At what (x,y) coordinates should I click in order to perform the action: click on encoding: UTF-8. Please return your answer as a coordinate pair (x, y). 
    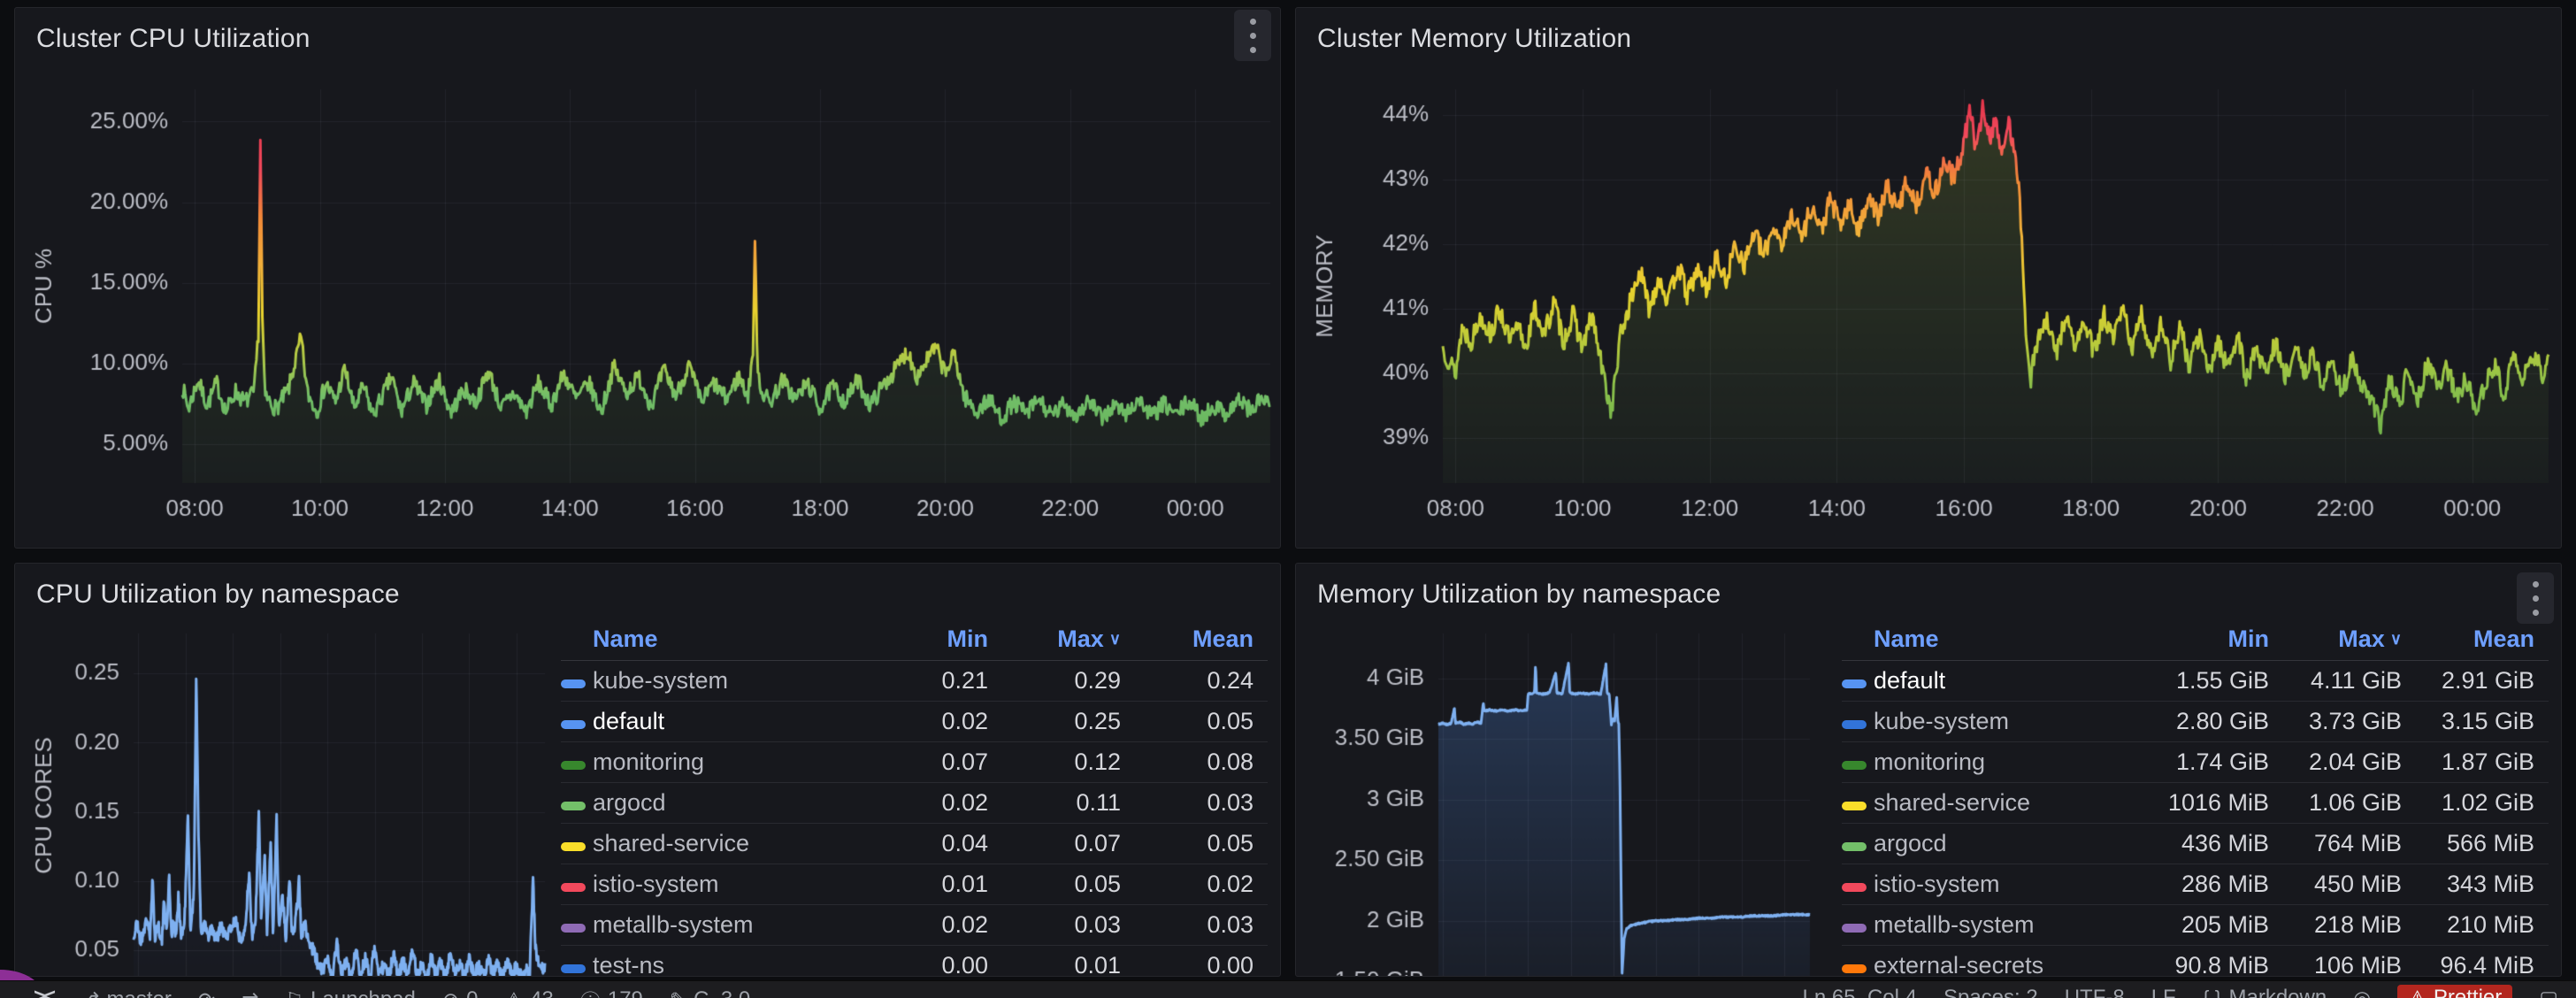
    Looking at the image, I should click on (2094, 992).